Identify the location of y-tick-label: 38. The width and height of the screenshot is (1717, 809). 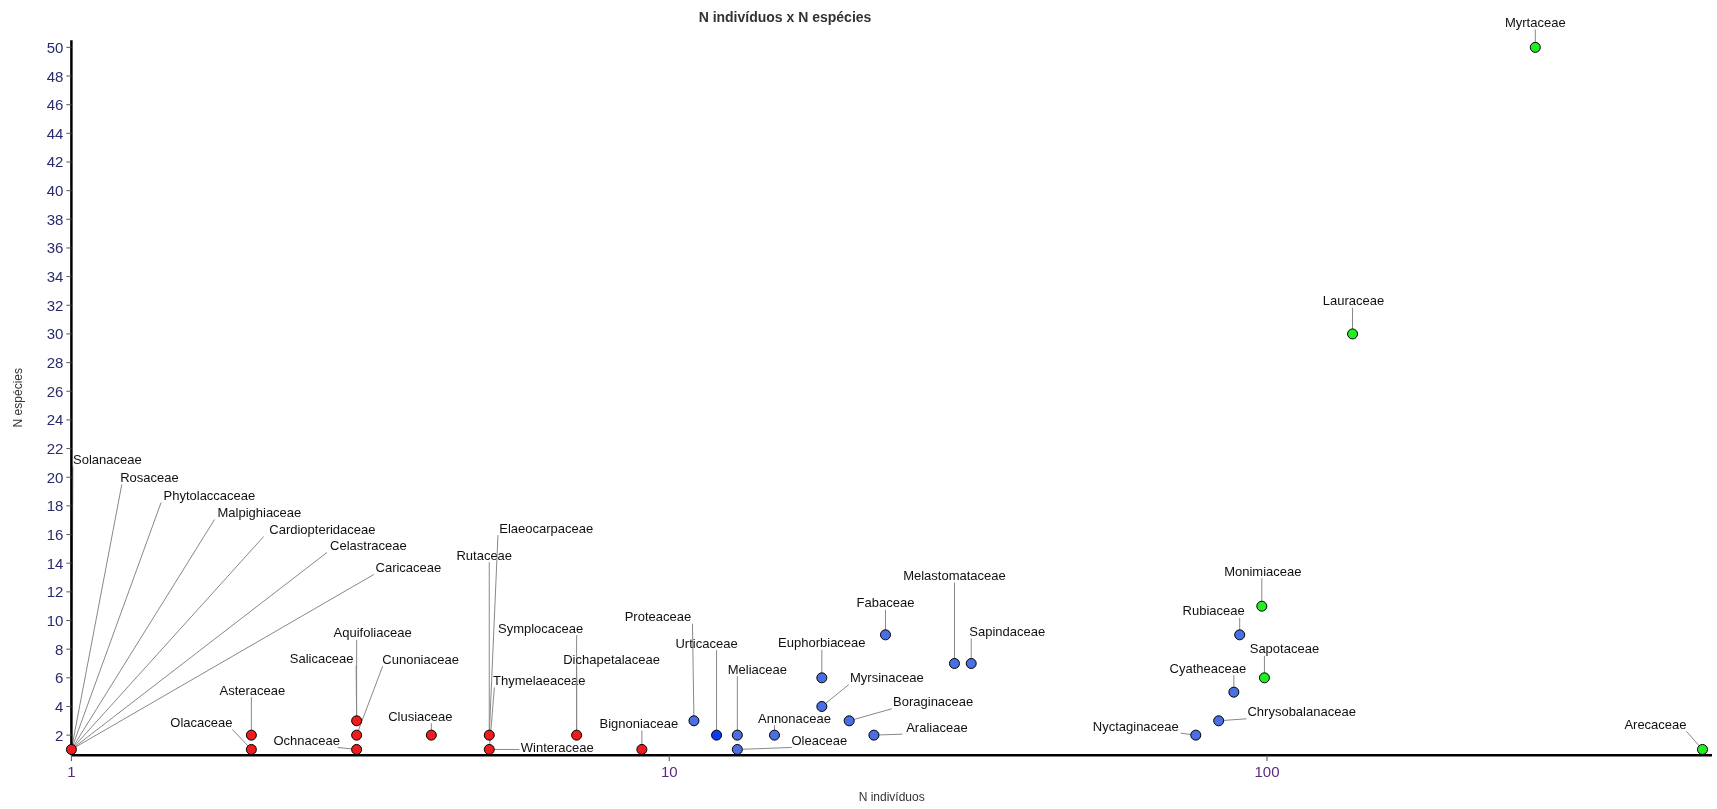
(55, 219).